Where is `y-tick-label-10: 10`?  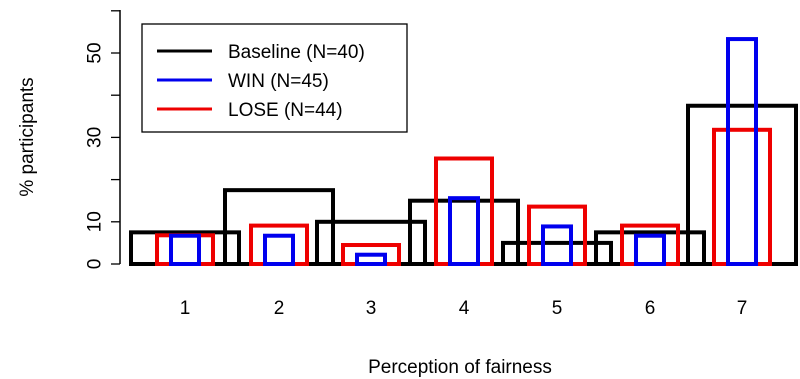 y-tick-label-10: 10 is located at coordinates (95, 221).